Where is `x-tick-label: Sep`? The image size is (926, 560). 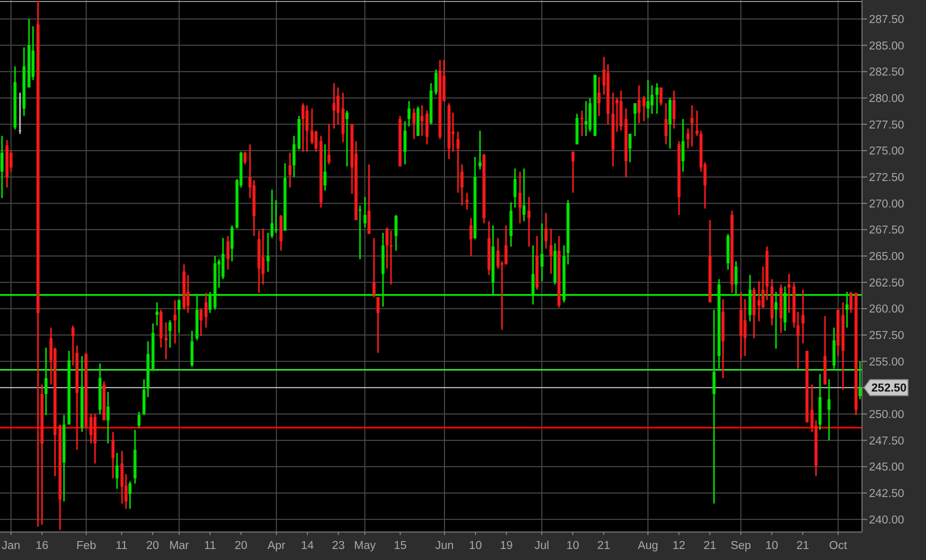
x-tick-label: Sep is located at coordinates (741, 546).